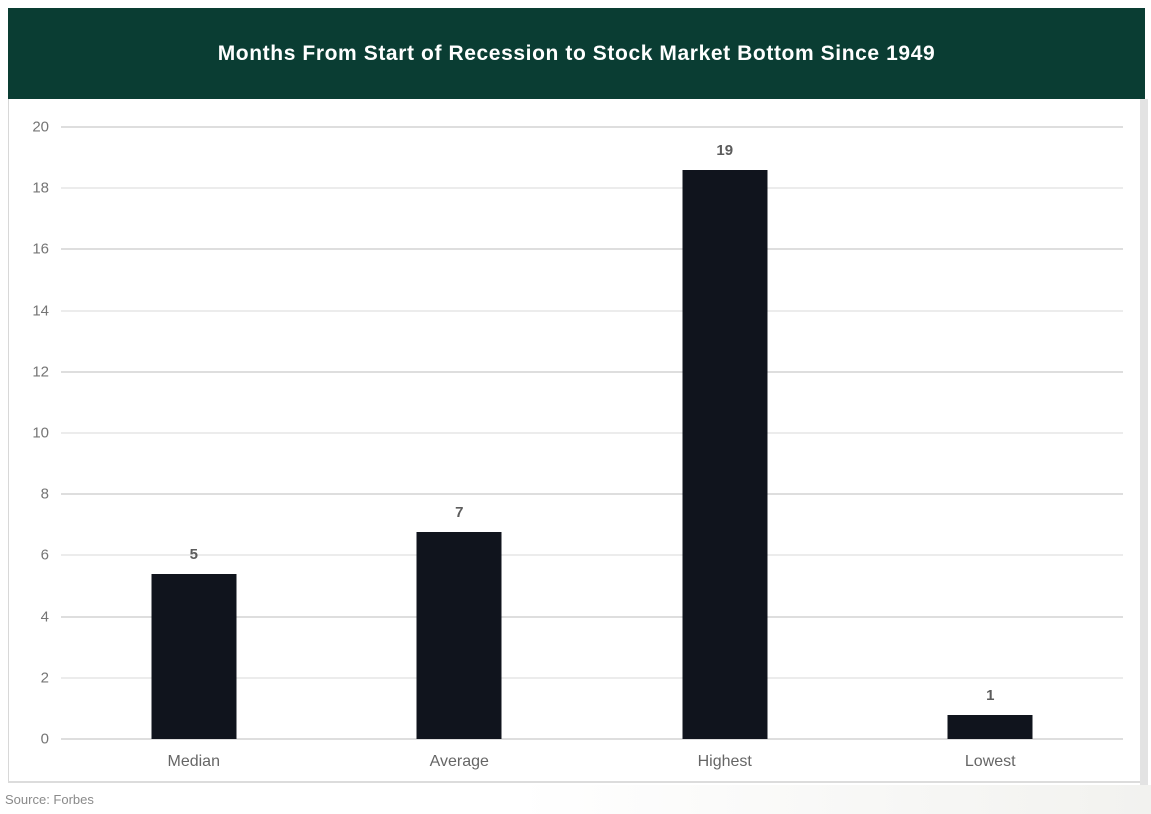 Image resolution: width=1151 pixels, height=814 pixels. Describe the element at coordinates (44, 617) in the screenshot. I see `y-axis-tick-label: 4` at that location.